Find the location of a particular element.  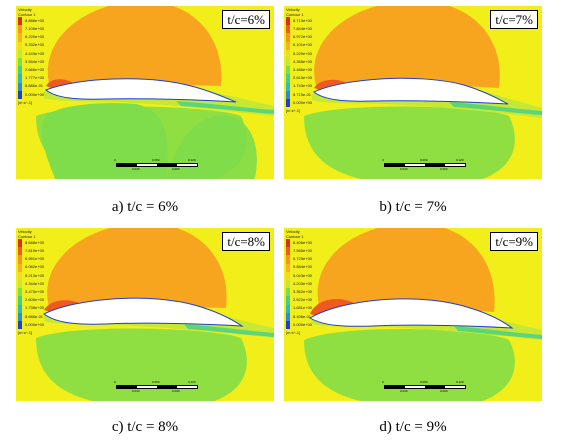

legend-value: 8.688e+00 is located at coordinates (35, 242).